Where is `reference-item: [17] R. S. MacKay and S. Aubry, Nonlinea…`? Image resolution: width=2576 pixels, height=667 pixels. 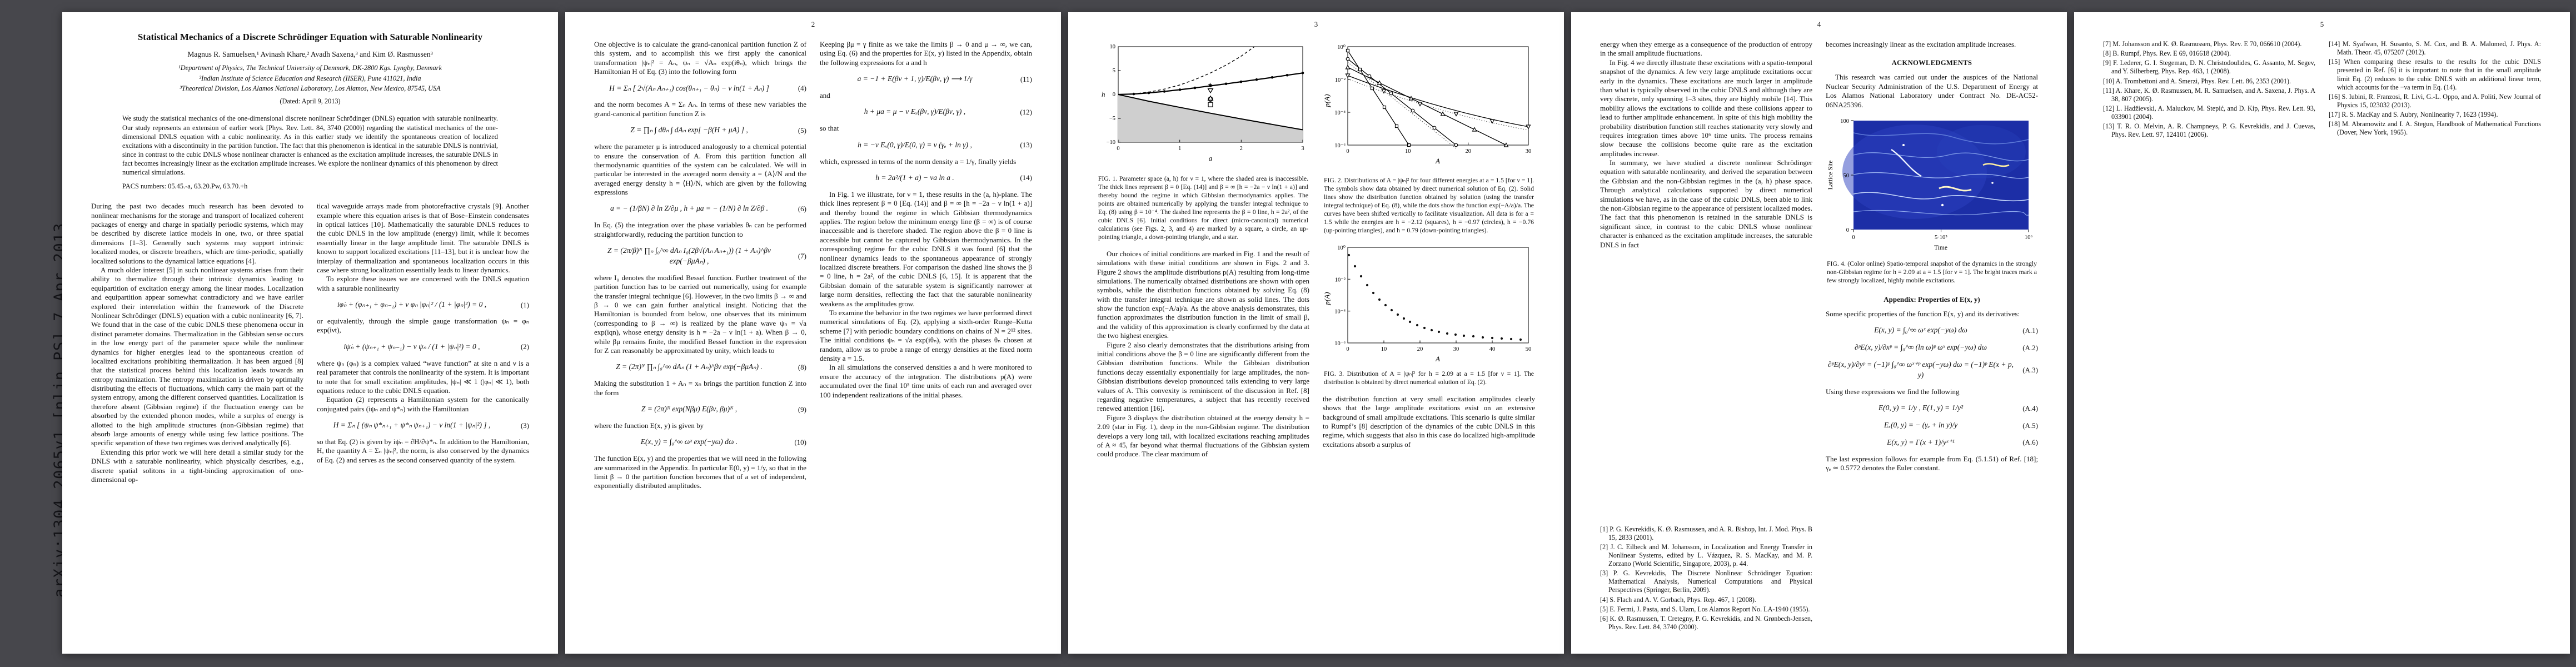
reference-item: [17] R. S. MacKay and S. Aubry, Nonlinea… is located at coordinates (2413, 114).